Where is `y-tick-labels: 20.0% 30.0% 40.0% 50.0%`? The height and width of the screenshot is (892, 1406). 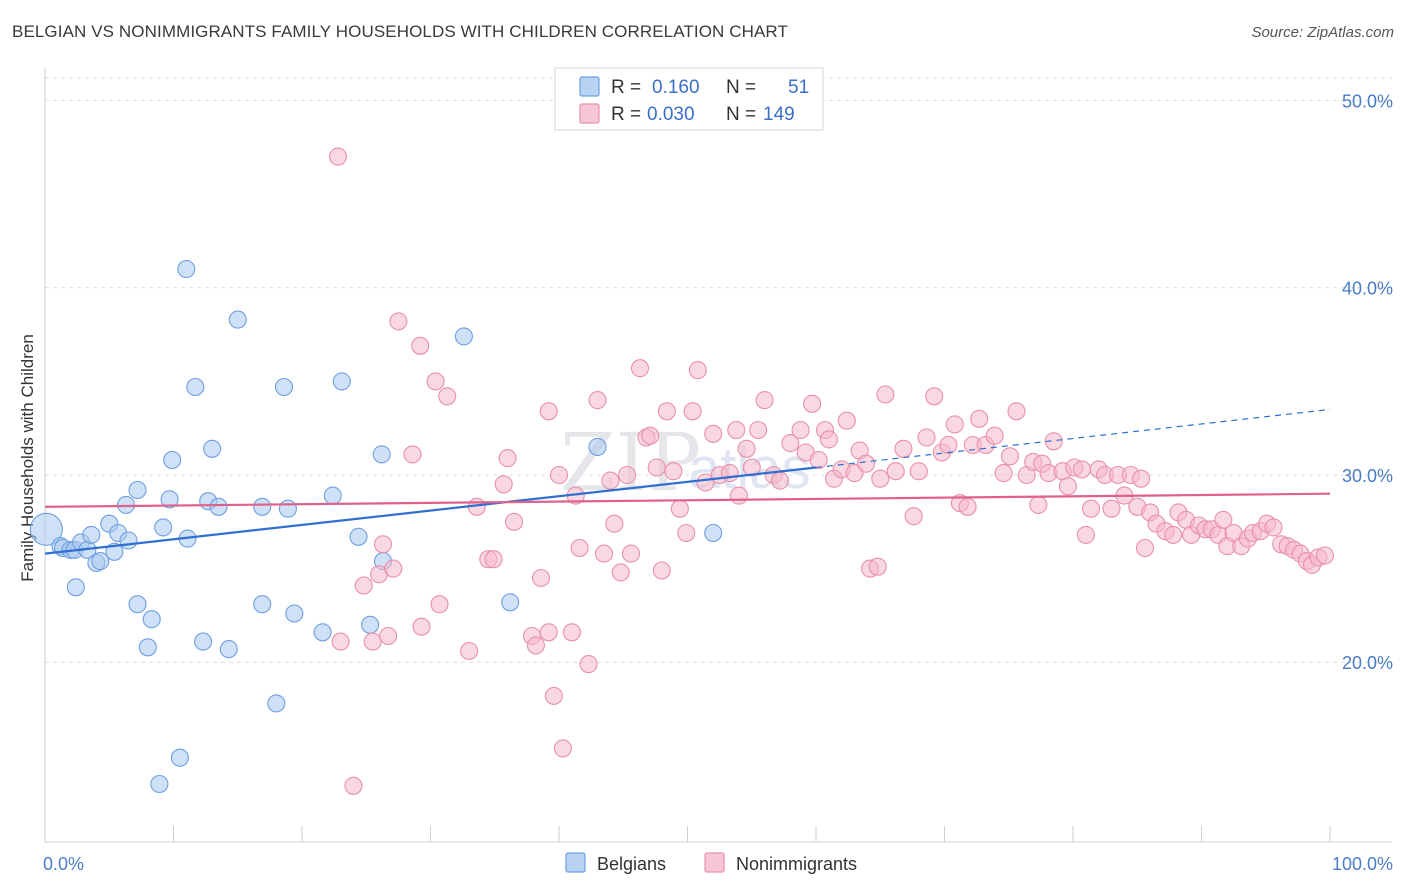
y-tick-labels: 20.0% 30.0% 40.0% 50.0% is located at coordinates (1367, 382).